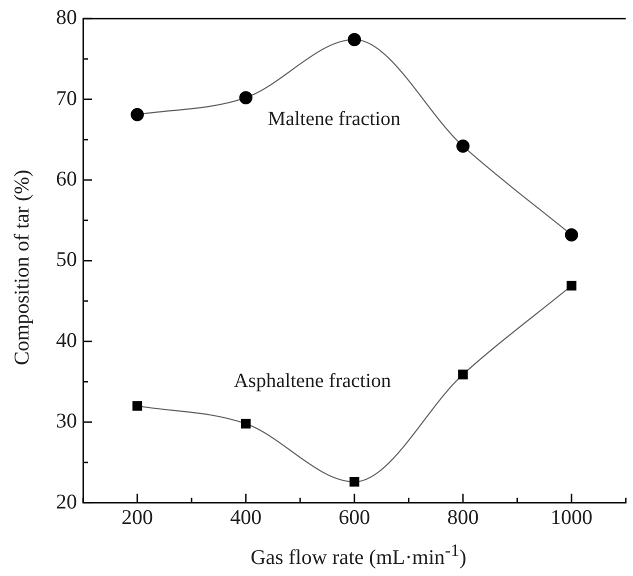 The height and width of the screenshot is (576, 633). What do you see at coordinates (66, 340) in the screenshot?
I see `y-tick-label: 40` at bounding box center [66, 340].